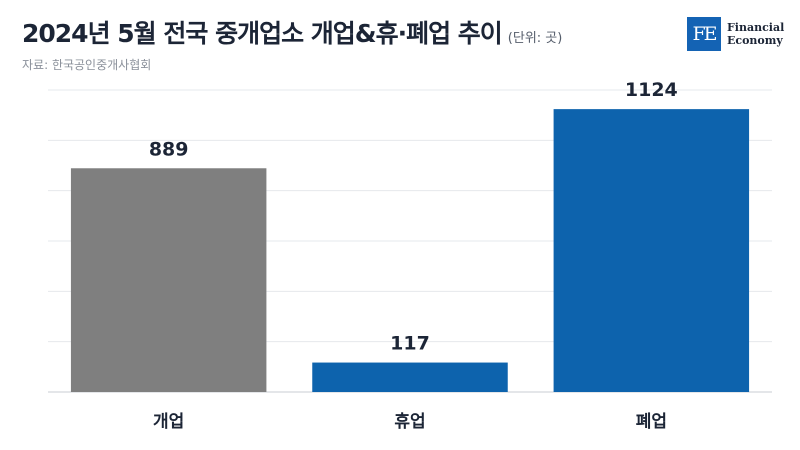 The image size is (800, 450). What do you see at coordinates (169, 149) in the screenshot?
I see `value-label-1: 889` at bounding box center [169, 149].